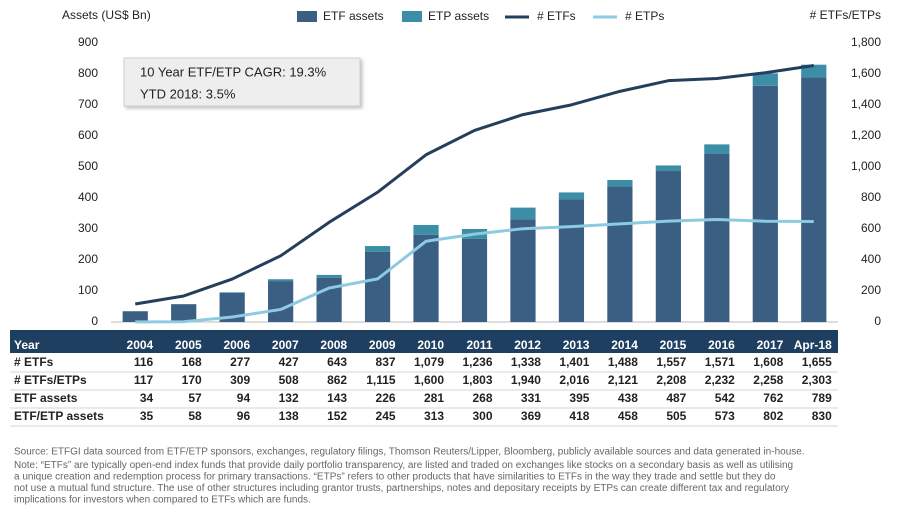  What do you see at coordinates (623, 380) in the screenshot?
I see `table-cell: 2,121` at bounding box center [623, 380].